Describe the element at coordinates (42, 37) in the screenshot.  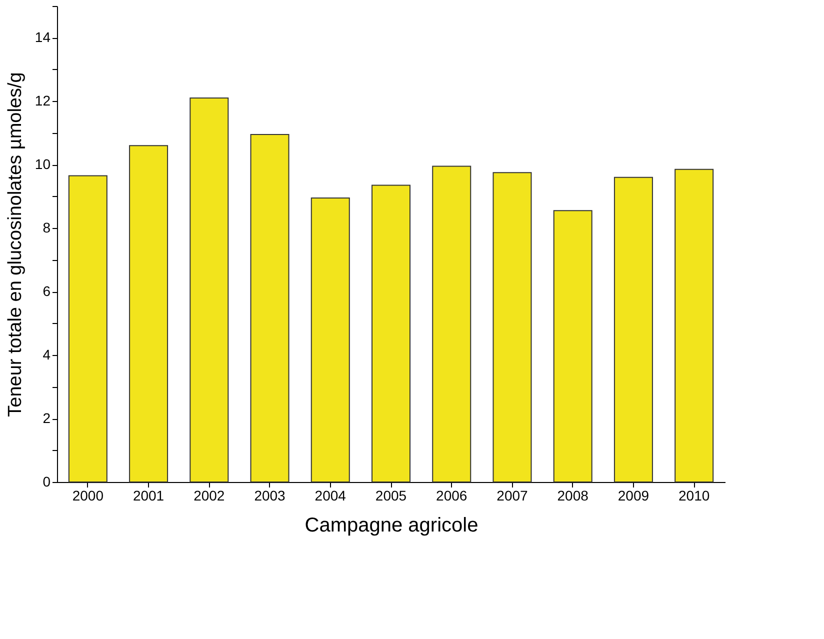
I see `y-tick-label: 14` at that location.